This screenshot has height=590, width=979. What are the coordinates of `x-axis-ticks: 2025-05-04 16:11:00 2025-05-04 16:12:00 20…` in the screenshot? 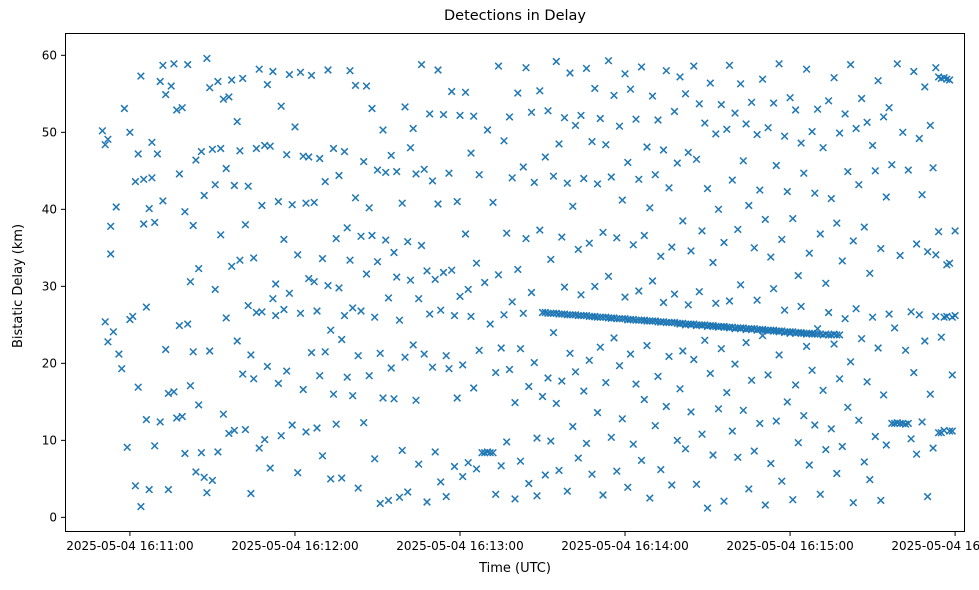 It's located at (522, 542).